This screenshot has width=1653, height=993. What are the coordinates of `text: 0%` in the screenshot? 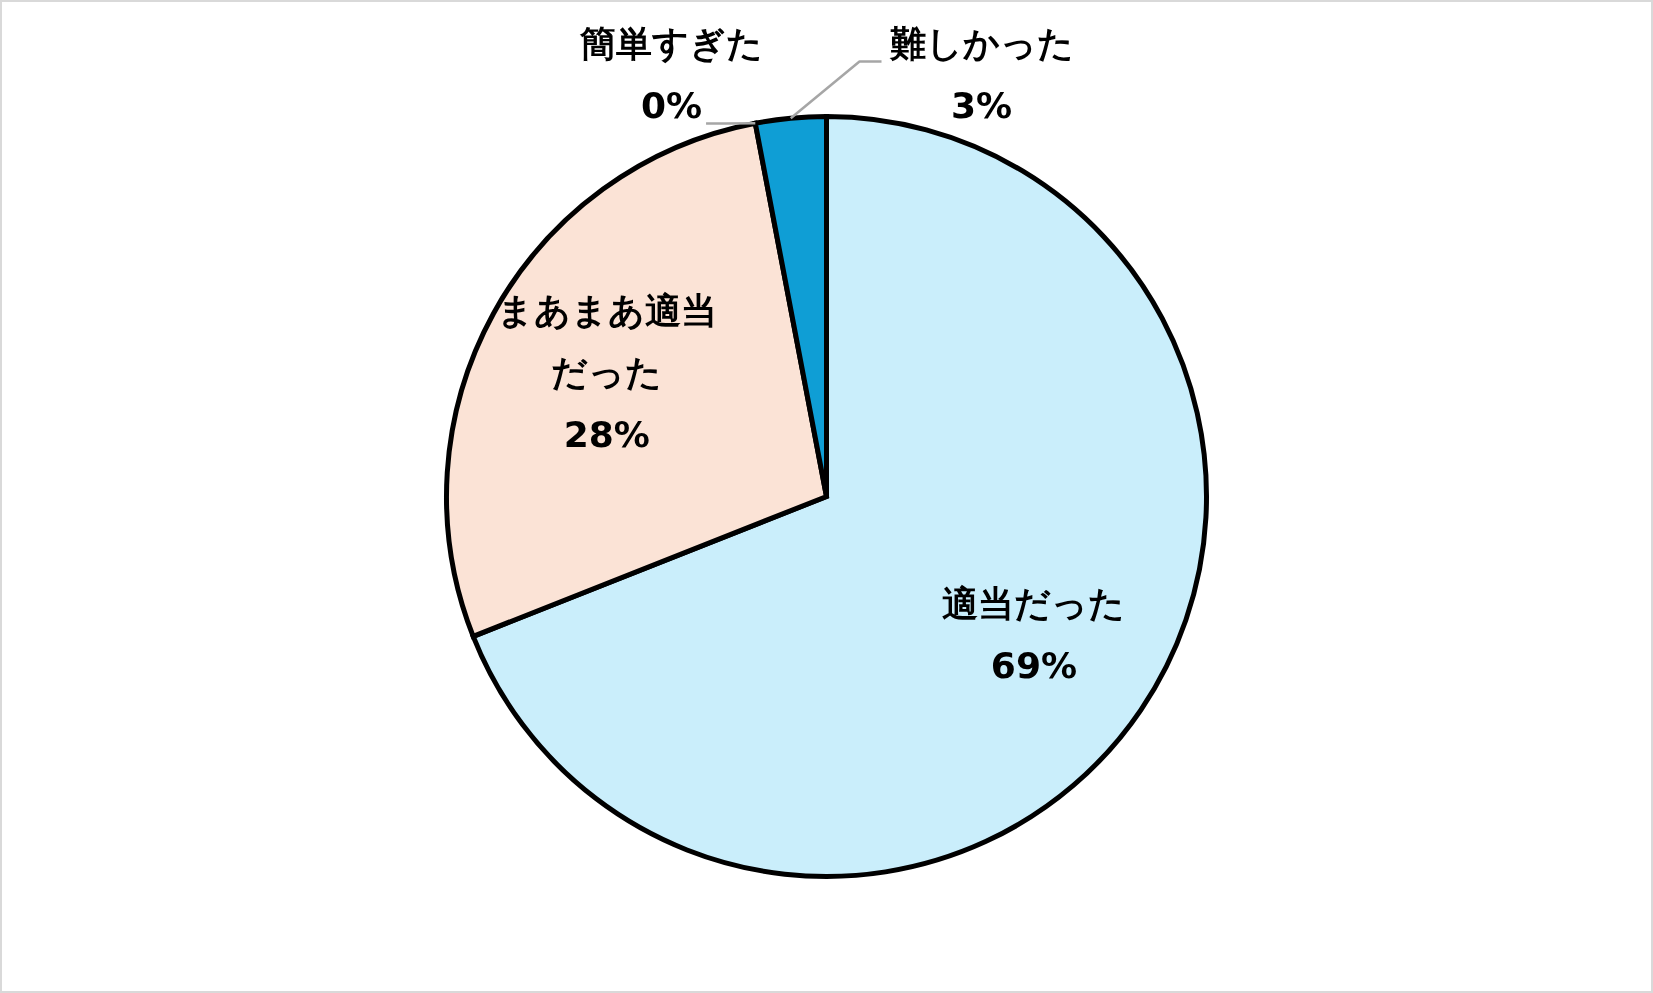 It's located at (671, 105).